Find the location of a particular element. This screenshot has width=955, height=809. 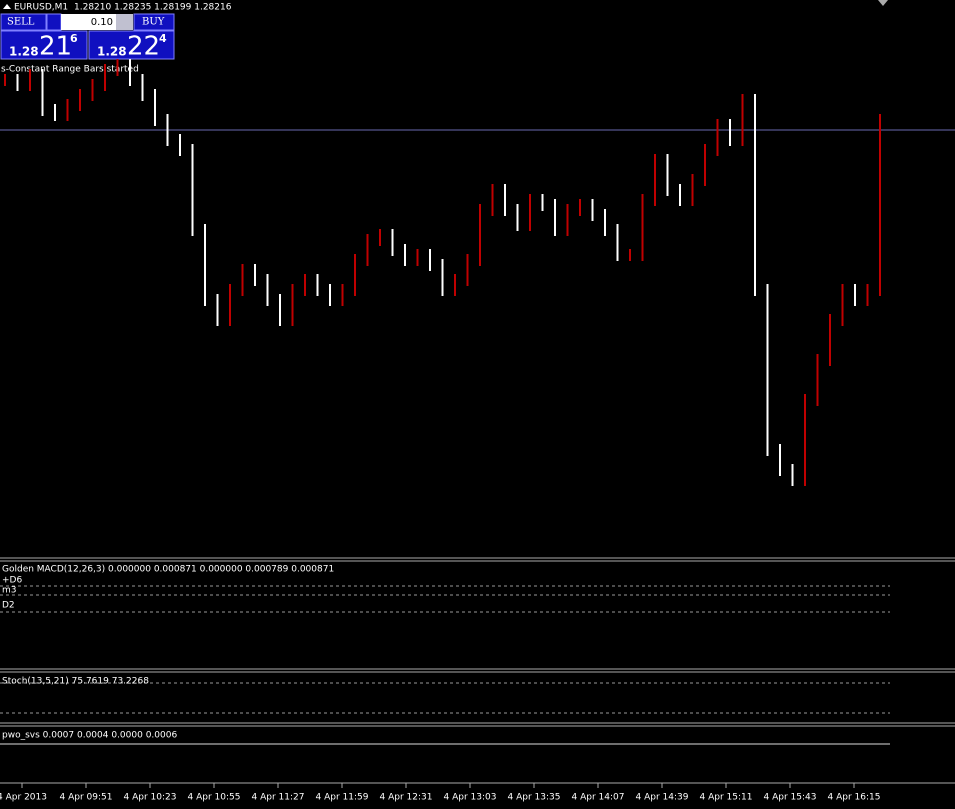

time-label: 4 Apr 11:59 is located at coordinates (342, 798).